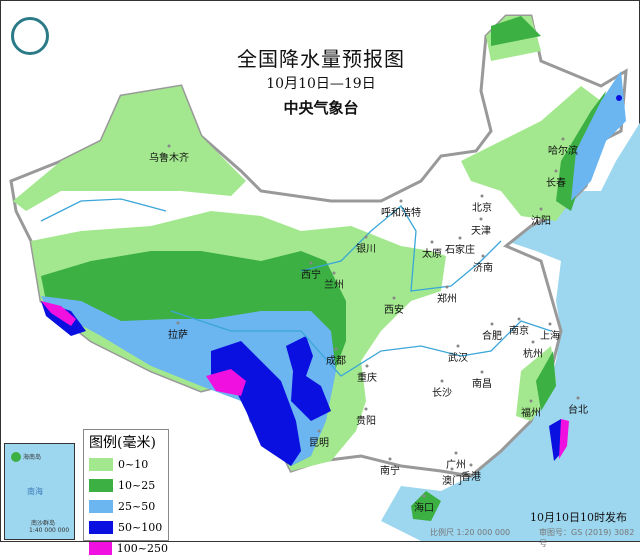 The width and height of the screenshot is (640, 559). I want to click on legend-label: 25~50, so click(137, 506).